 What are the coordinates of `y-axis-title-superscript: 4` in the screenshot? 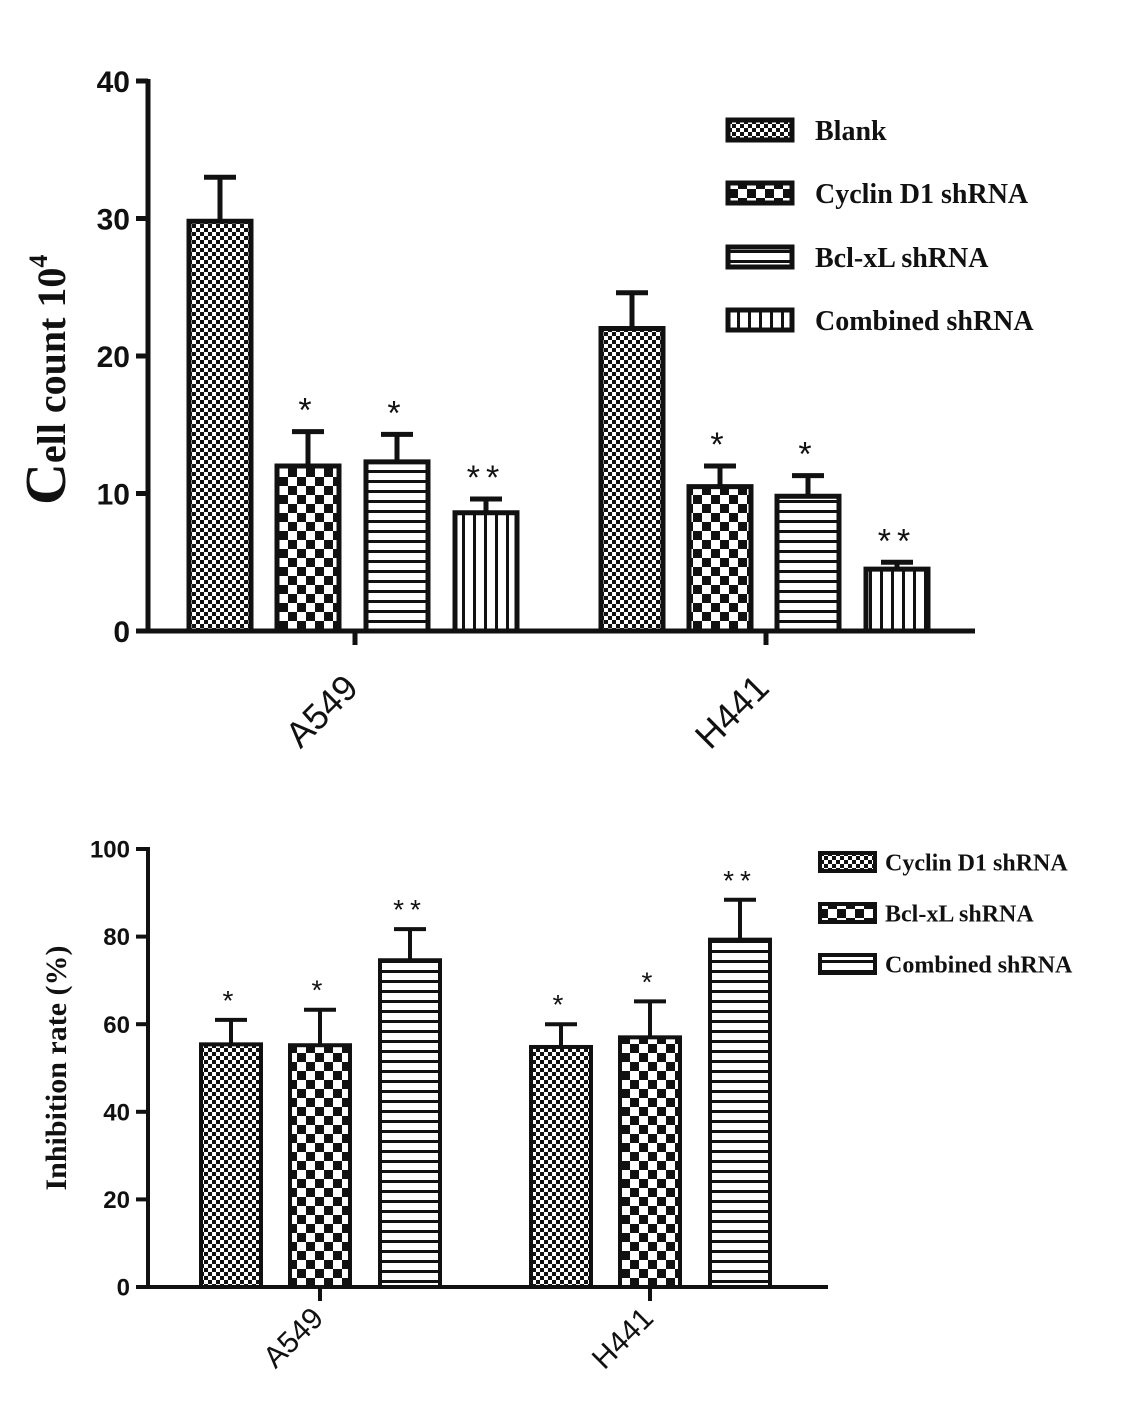 It's located at (38, 261).